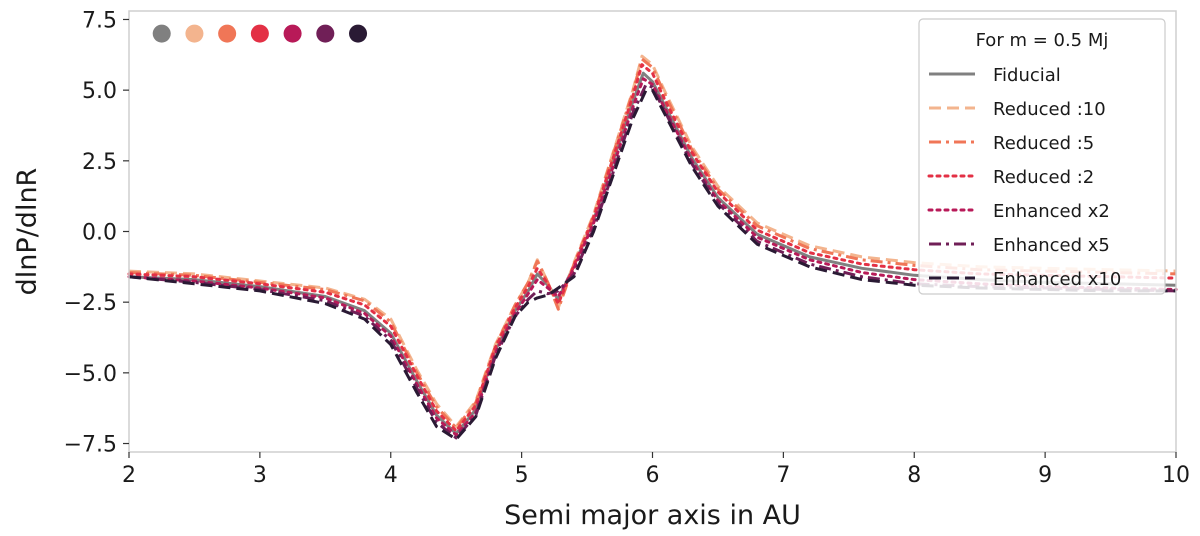 The image size is (1200, 536). I want to click on y-tick-label: 5.0, so click(99, 91).